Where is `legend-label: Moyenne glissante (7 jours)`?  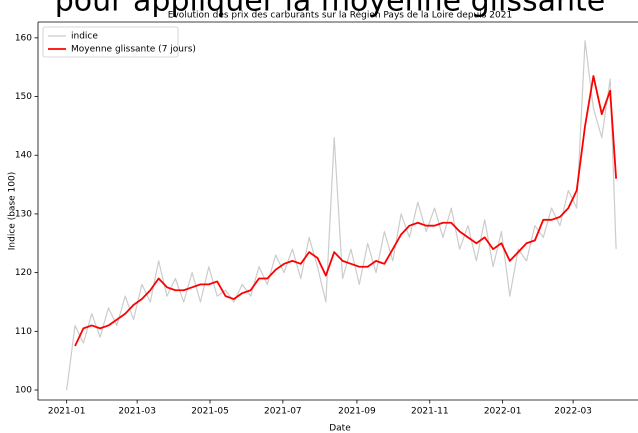 legend-label: Moyenne glissante (7 jours) is located at coordinates (133, 50).